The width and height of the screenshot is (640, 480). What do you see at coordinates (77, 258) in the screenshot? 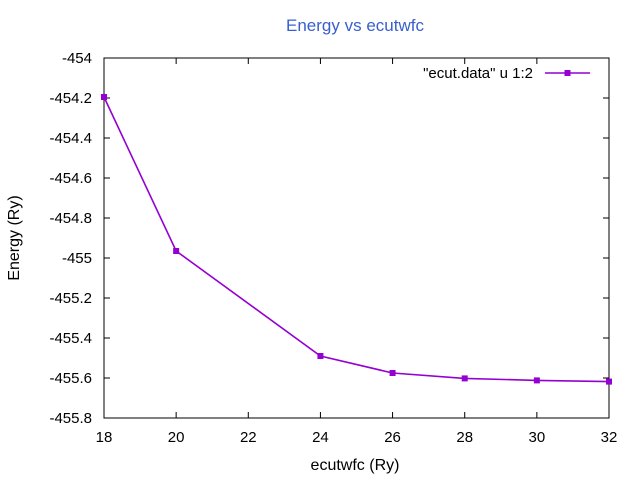
I see `y-tick-label: -455` at bounding box center [77, 258].